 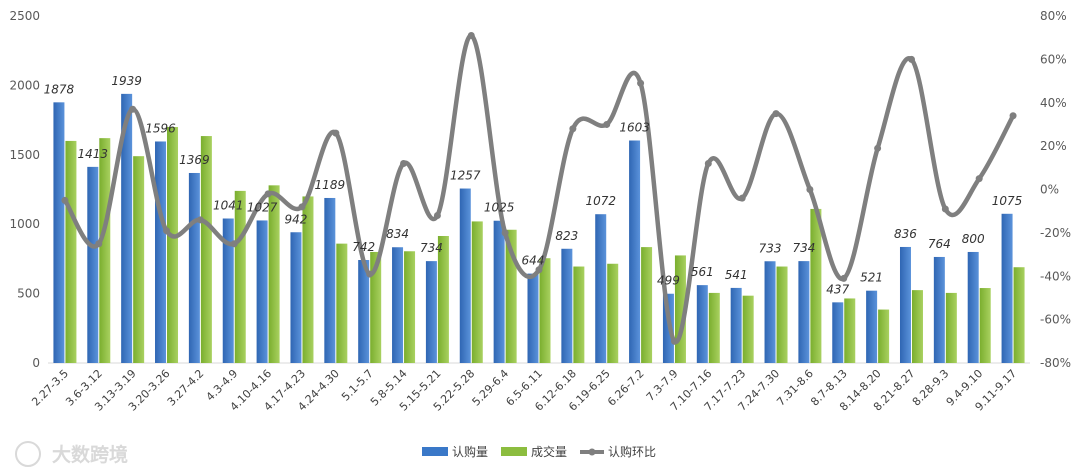 I want to click on x-tick-label: 3.27-4.2, so click(x=186, y=388).